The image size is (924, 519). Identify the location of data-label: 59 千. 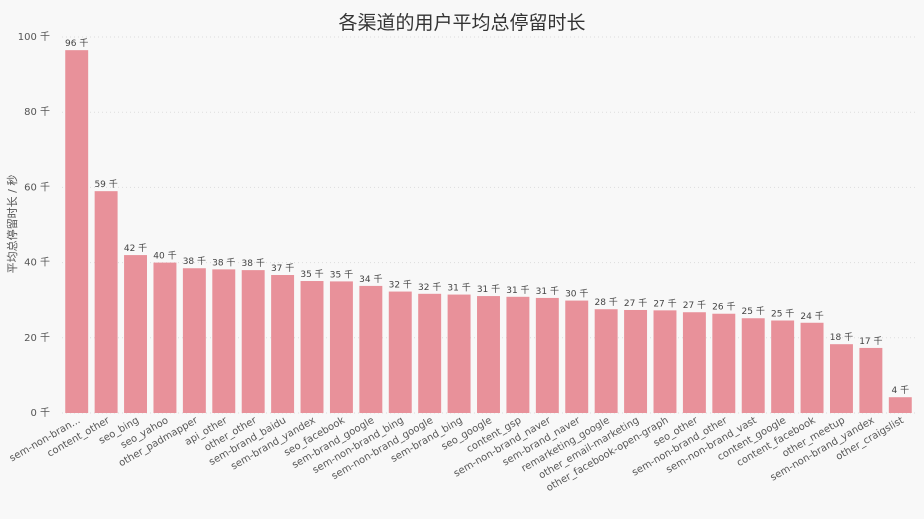
(105, 184).